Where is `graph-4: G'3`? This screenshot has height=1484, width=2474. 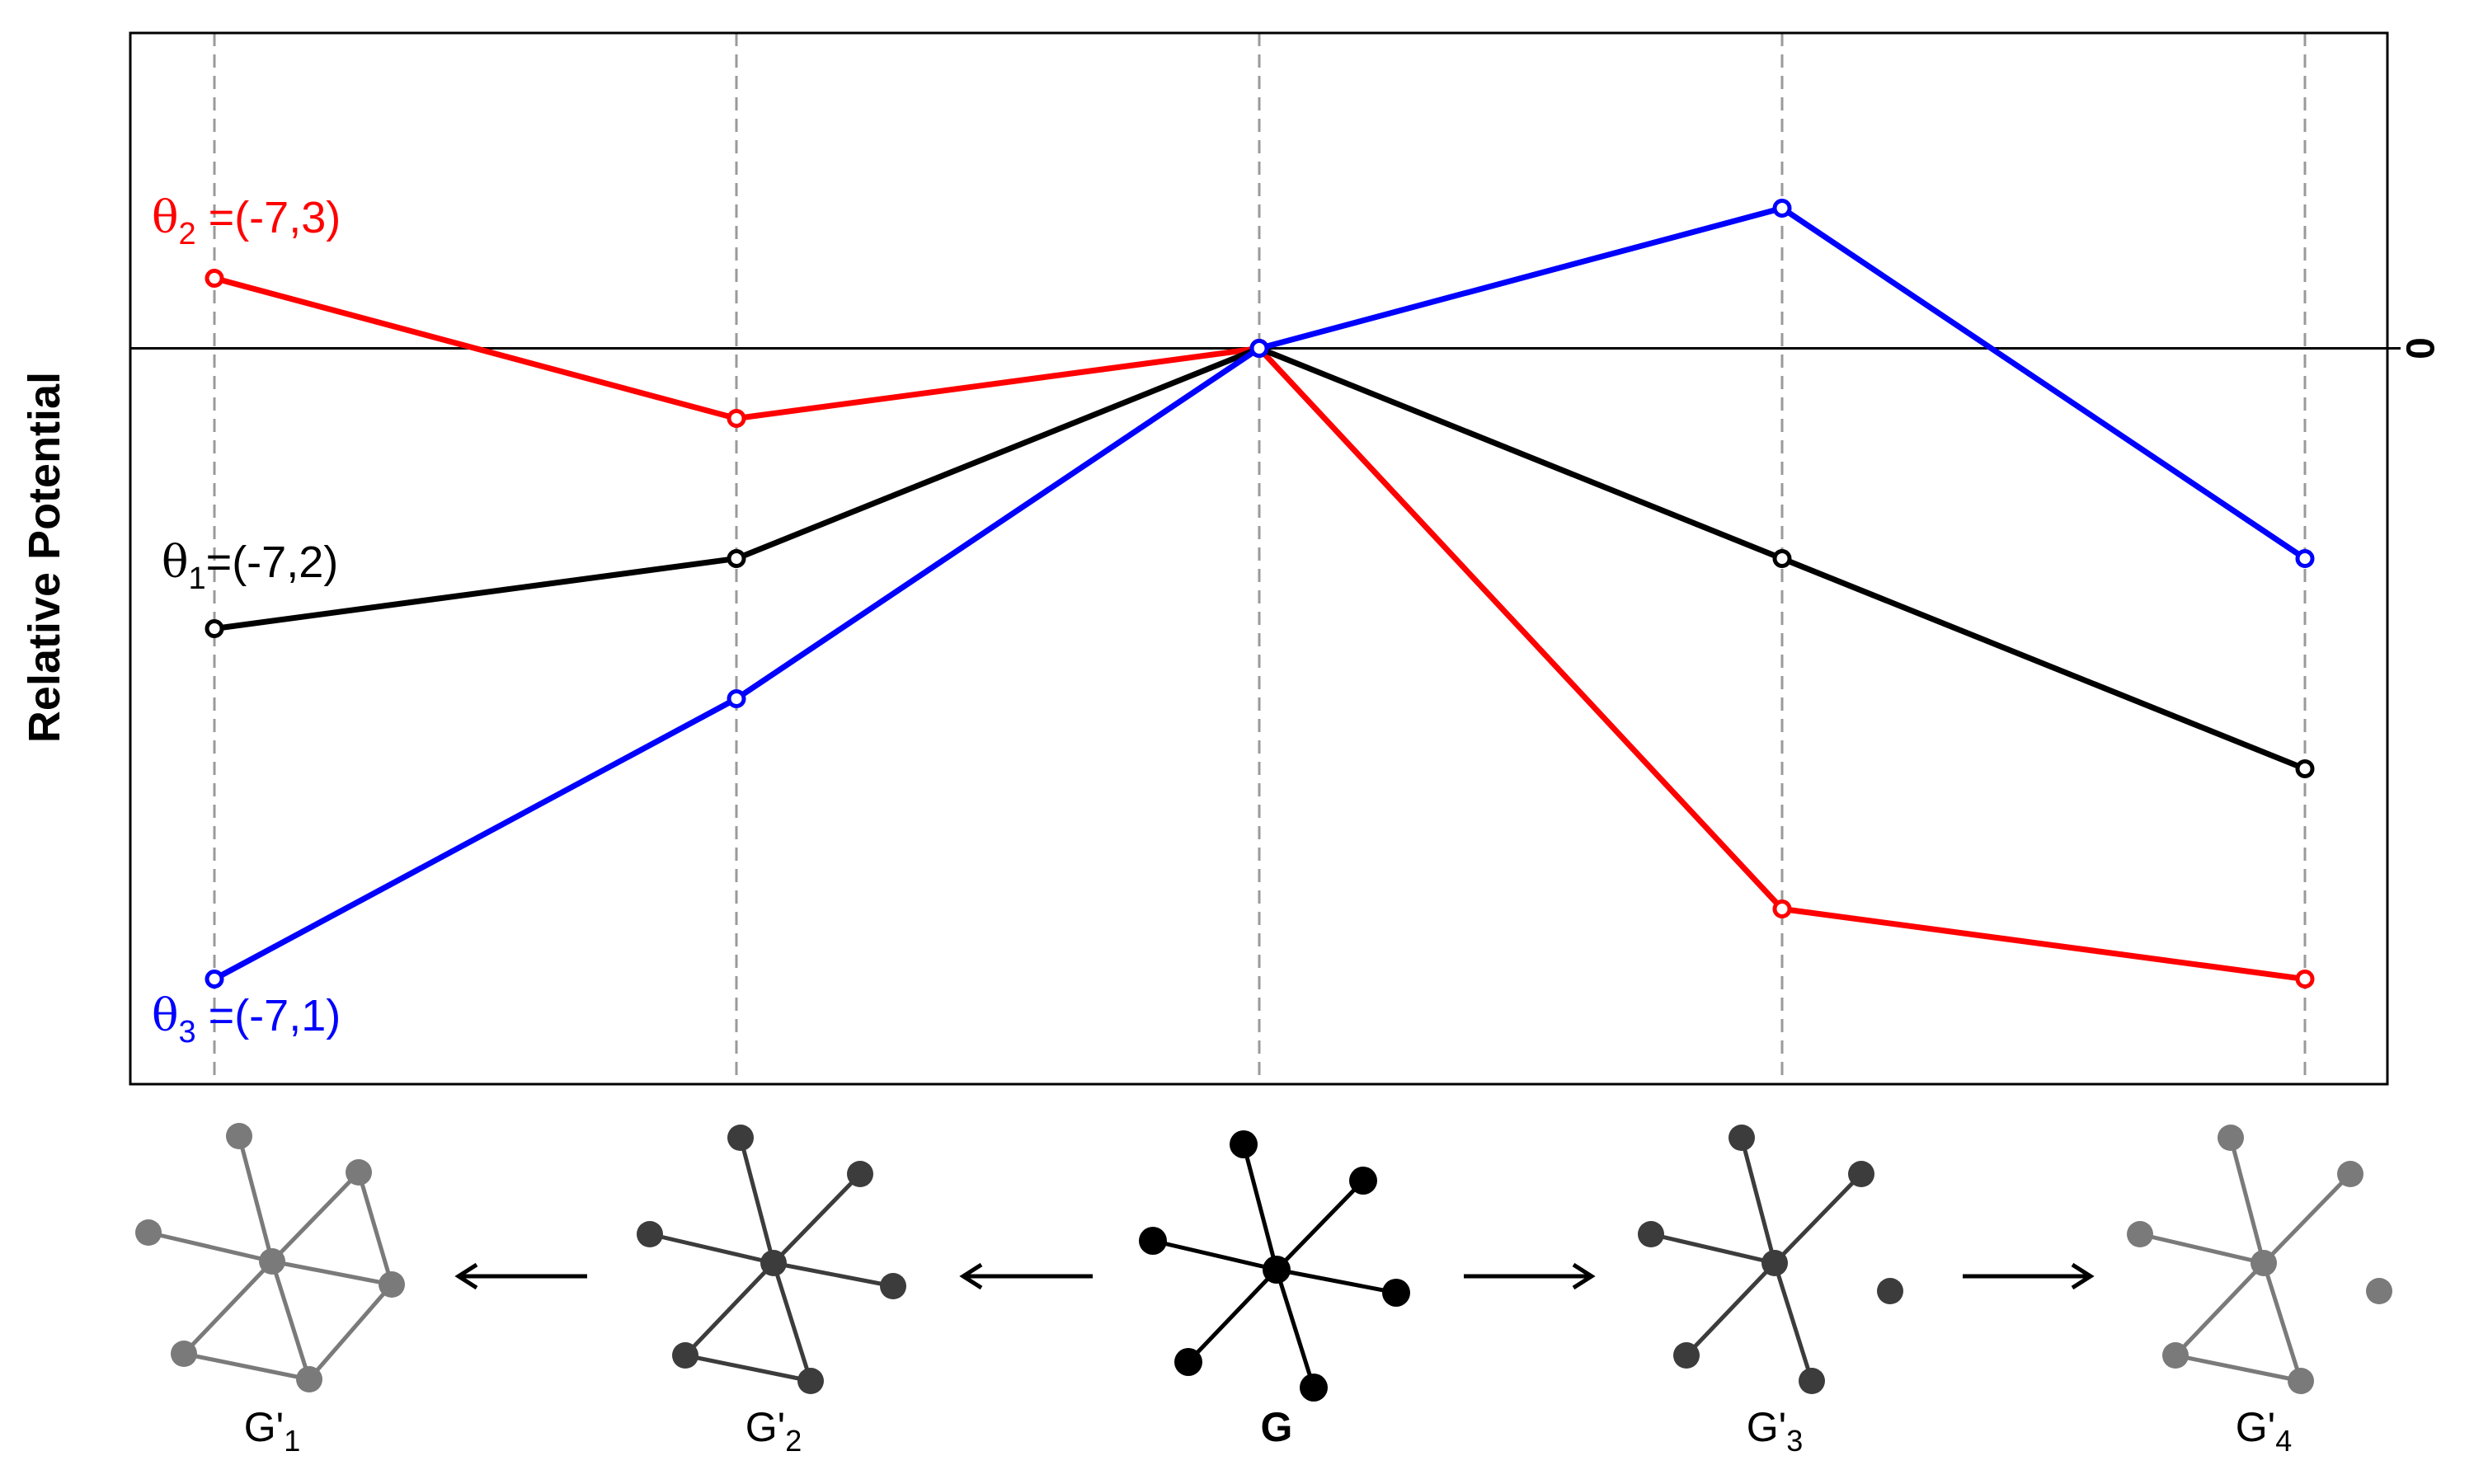
graph-4: G'3 is located at coordinates (1770, 1291).